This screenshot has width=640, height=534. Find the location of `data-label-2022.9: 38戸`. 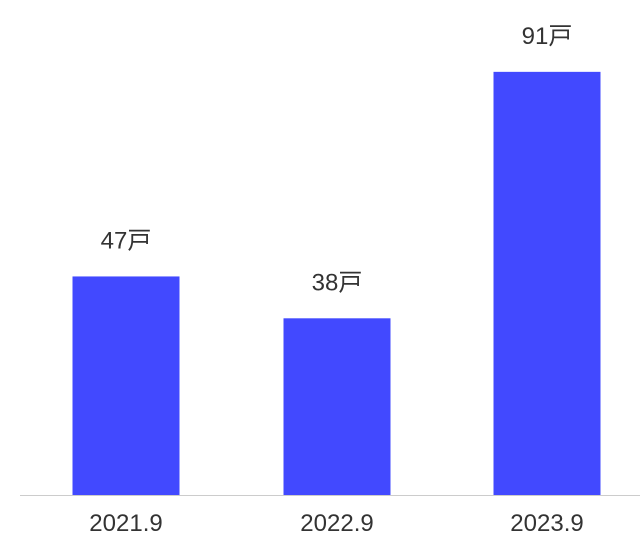

data-label-2022.9: 38戸 is located at coordinates (337, 282).